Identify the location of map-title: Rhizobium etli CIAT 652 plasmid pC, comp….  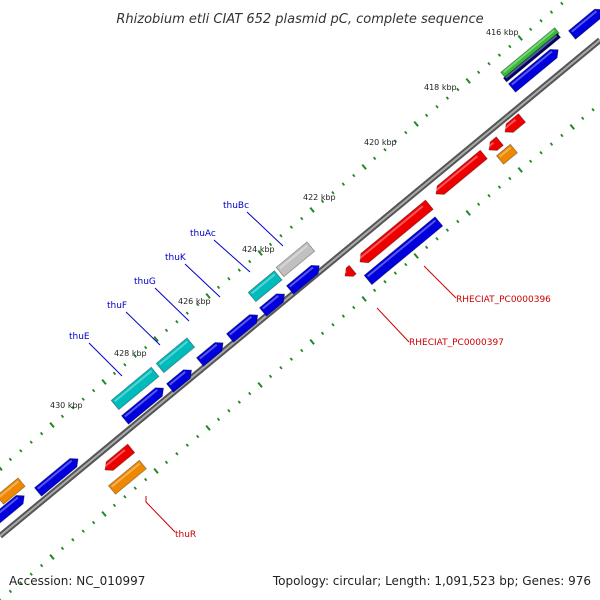
(299, 19).